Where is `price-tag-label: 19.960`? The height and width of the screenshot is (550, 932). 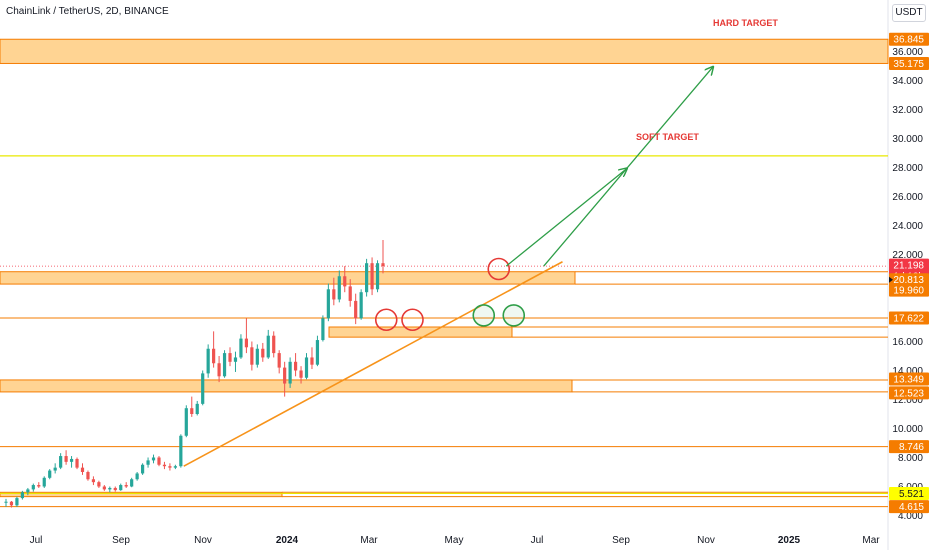 price-tag-label: 19.960 is located at coordinates (908, 291).